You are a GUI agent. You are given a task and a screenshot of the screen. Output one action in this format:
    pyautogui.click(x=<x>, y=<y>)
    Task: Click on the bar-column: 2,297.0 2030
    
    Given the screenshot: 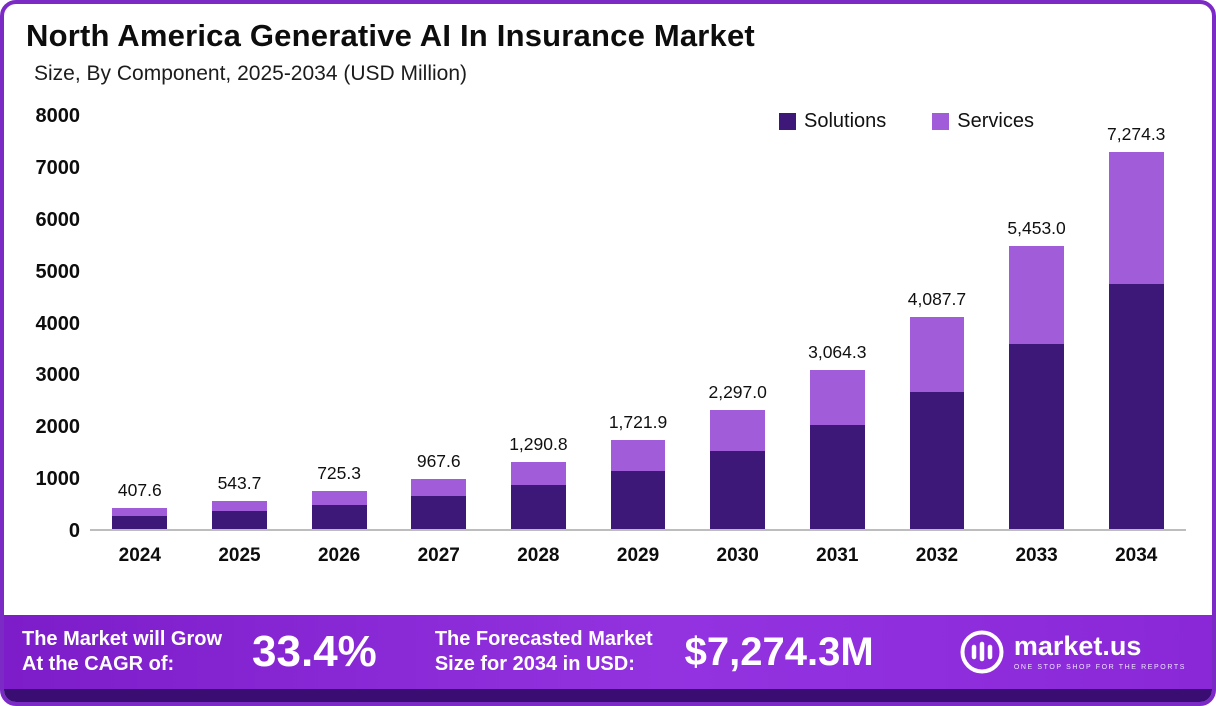 What is the action you would take?
    pyautogui.click(x=738, y=341)
    